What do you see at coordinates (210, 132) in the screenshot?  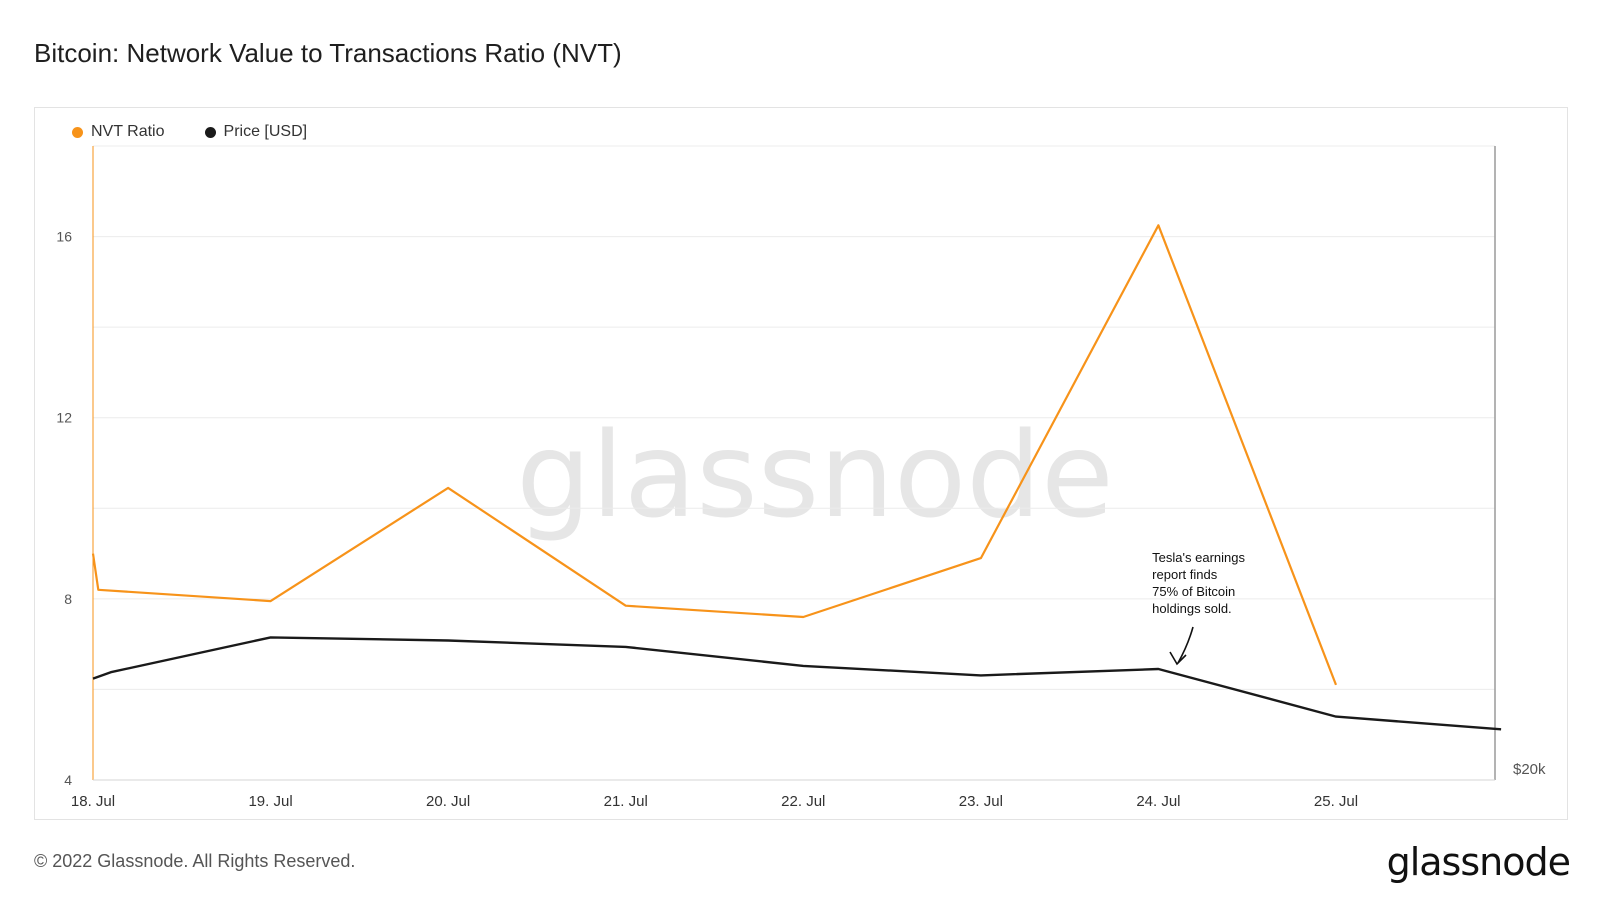 I see `legend-dot-price` at bounding box center [210, 132].